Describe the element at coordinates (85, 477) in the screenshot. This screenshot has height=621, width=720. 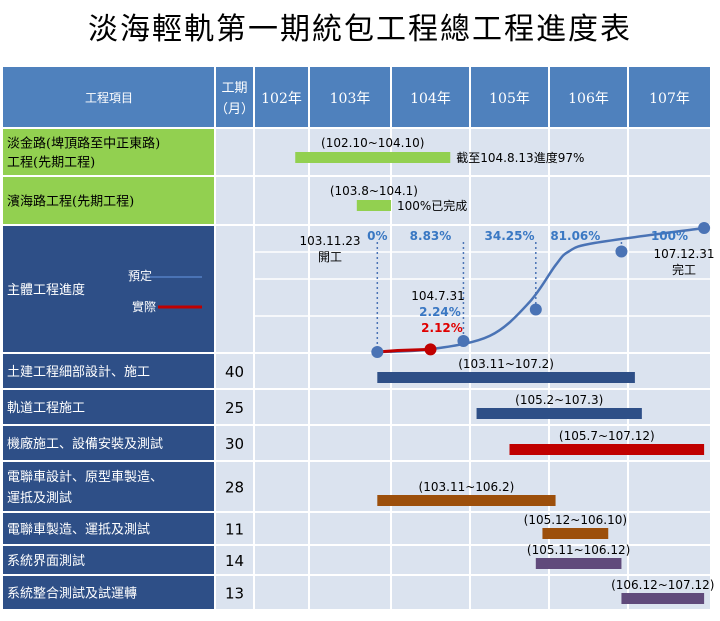
I see `task-name: 電聯車設計、原型車製造、` at that location.